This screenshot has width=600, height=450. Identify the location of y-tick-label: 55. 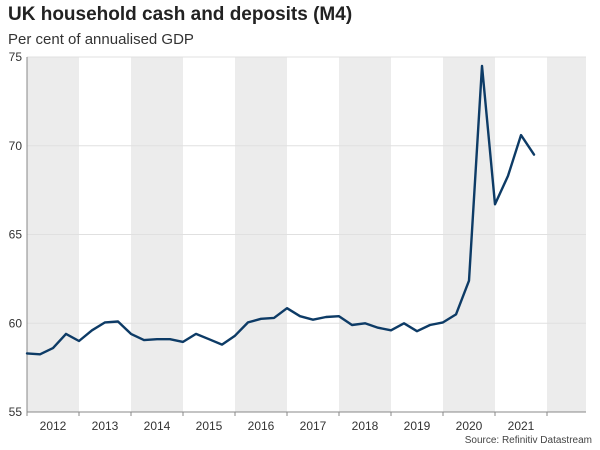
(16, 412).